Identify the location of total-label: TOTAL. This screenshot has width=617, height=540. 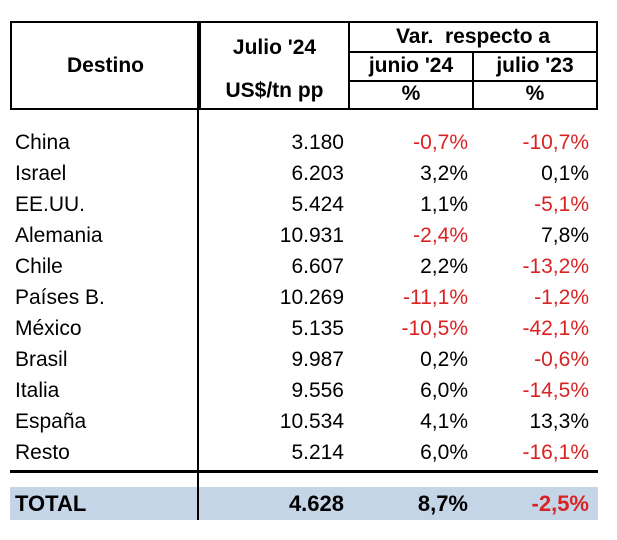
(51, 503).